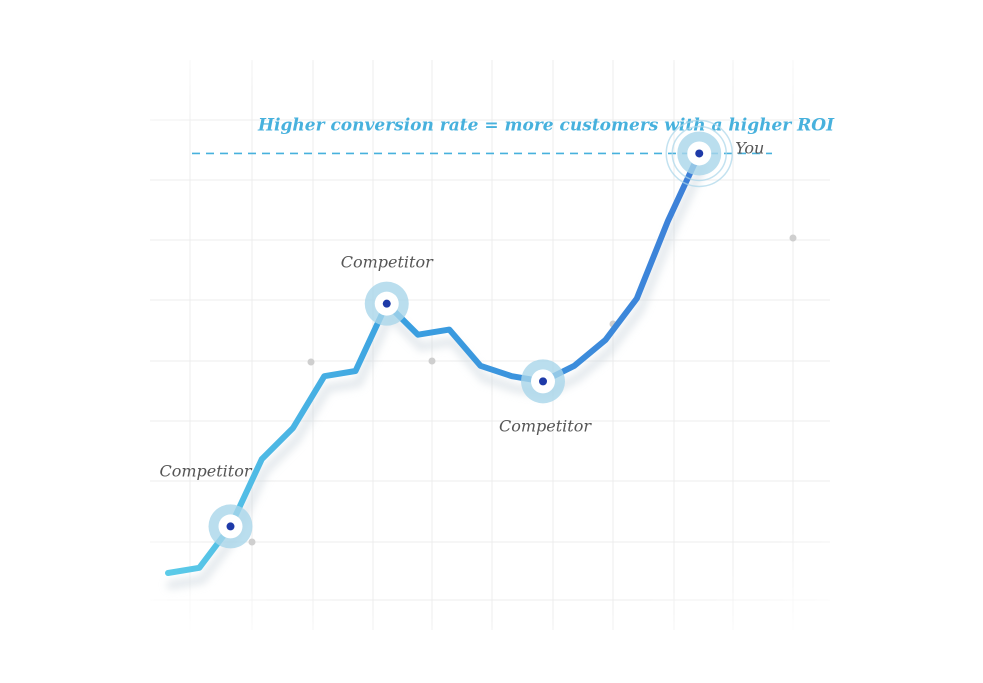 The height and width of the screenshot is (683, 983). I want to click on marker-ring, so click(699, 153).